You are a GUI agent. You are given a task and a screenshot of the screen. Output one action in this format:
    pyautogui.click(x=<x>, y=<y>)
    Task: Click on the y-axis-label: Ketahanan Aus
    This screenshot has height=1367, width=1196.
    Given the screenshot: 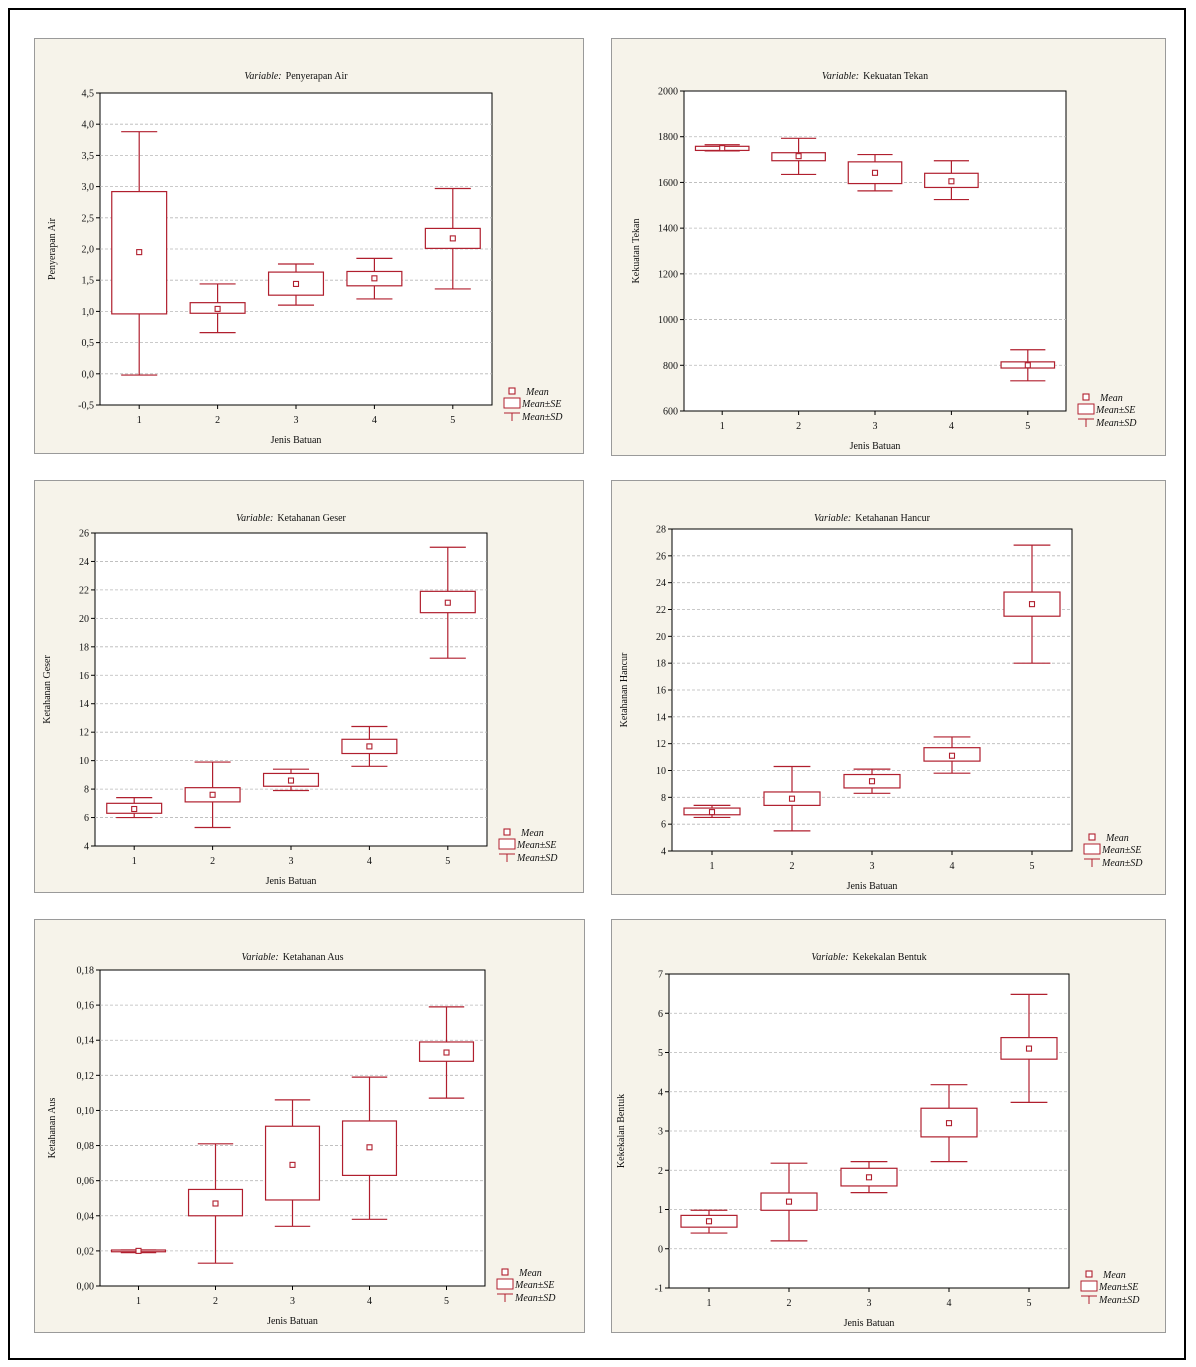 What is the action you would take?
    pyautogui.click(x=52, y=1127)
    